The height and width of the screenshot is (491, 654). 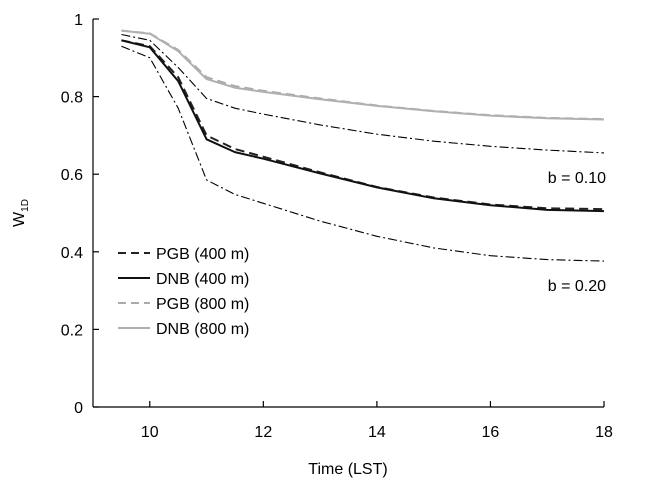 What do you see at coordinates (577, 286) in the screenshot?
I see `annotation-label-1: b = 0.20` at bounding box center [577, 286].